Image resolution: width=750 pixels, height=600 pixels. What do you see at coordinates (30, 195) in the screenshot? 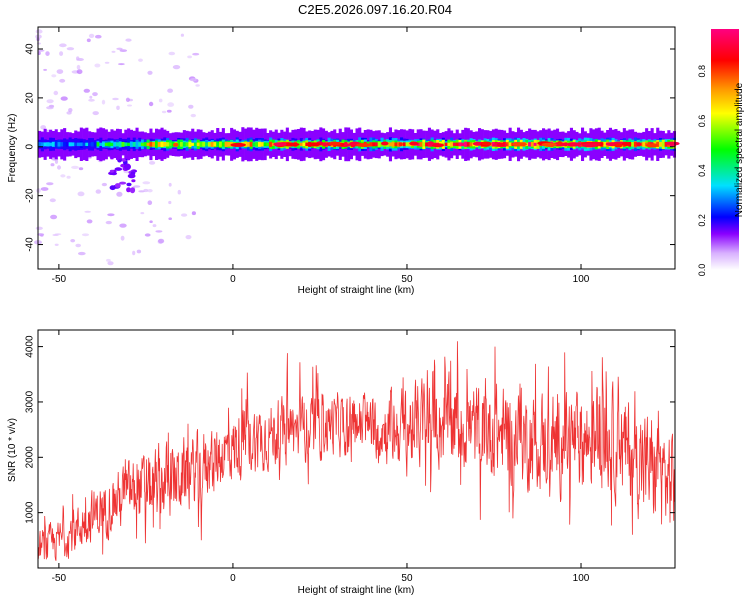
I see `y-tick-label: -20` at bounding box center [30, 195].